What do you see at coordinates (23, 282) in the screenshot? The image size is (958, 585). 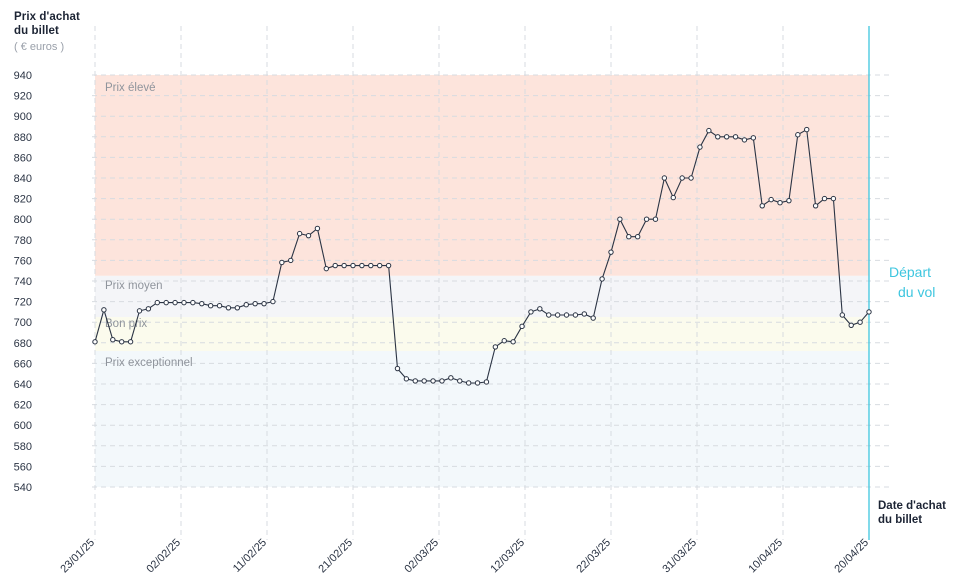 I see `y-tick-label: 740` at bounding box center [23, 282].